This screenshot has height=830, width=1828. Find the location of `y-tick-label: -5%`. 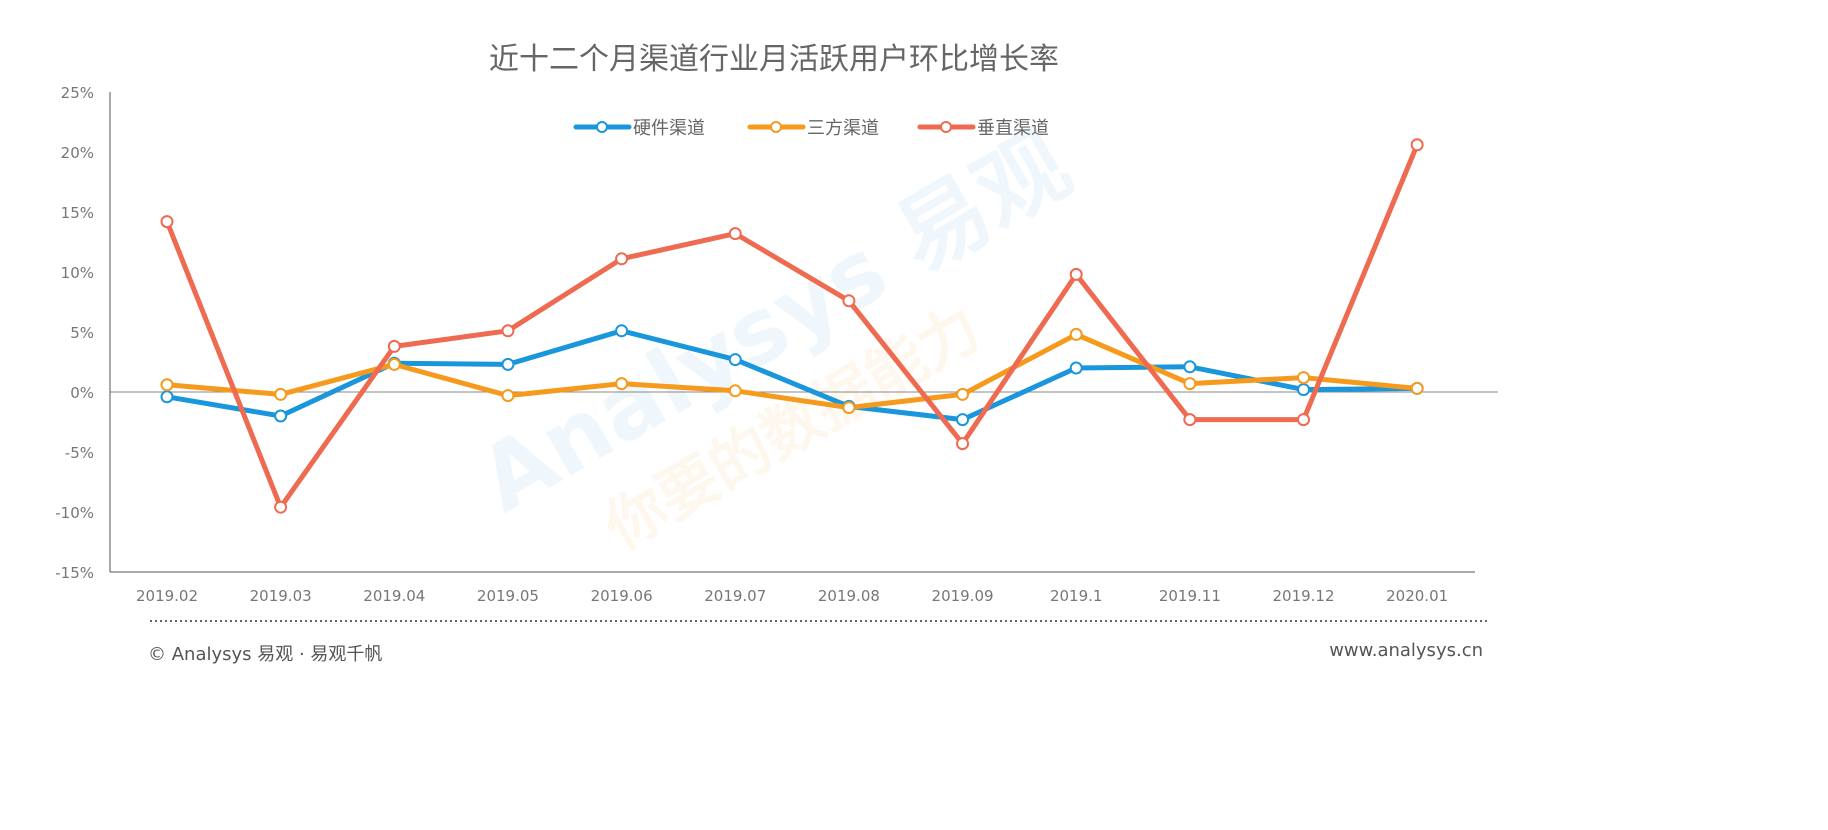

y-tick-label: -5% is located at coordinates (79, 453).